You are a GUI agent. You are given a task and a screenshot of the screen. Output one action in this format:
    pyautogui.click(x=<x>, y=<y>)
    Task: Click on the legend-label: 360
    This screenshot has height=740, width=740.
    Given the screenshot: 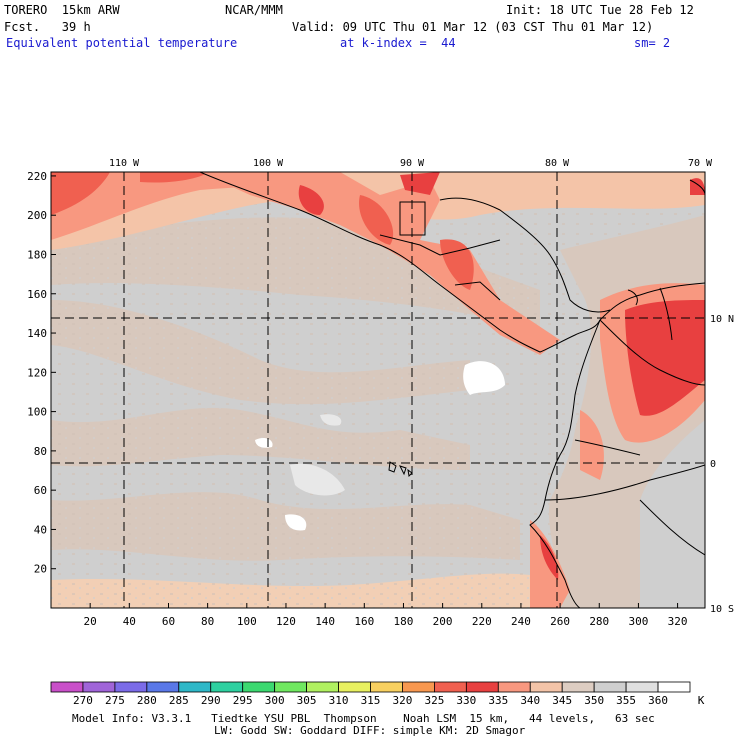 What is the action you would take?
    pyautogui.click(x=658, y=700)
    